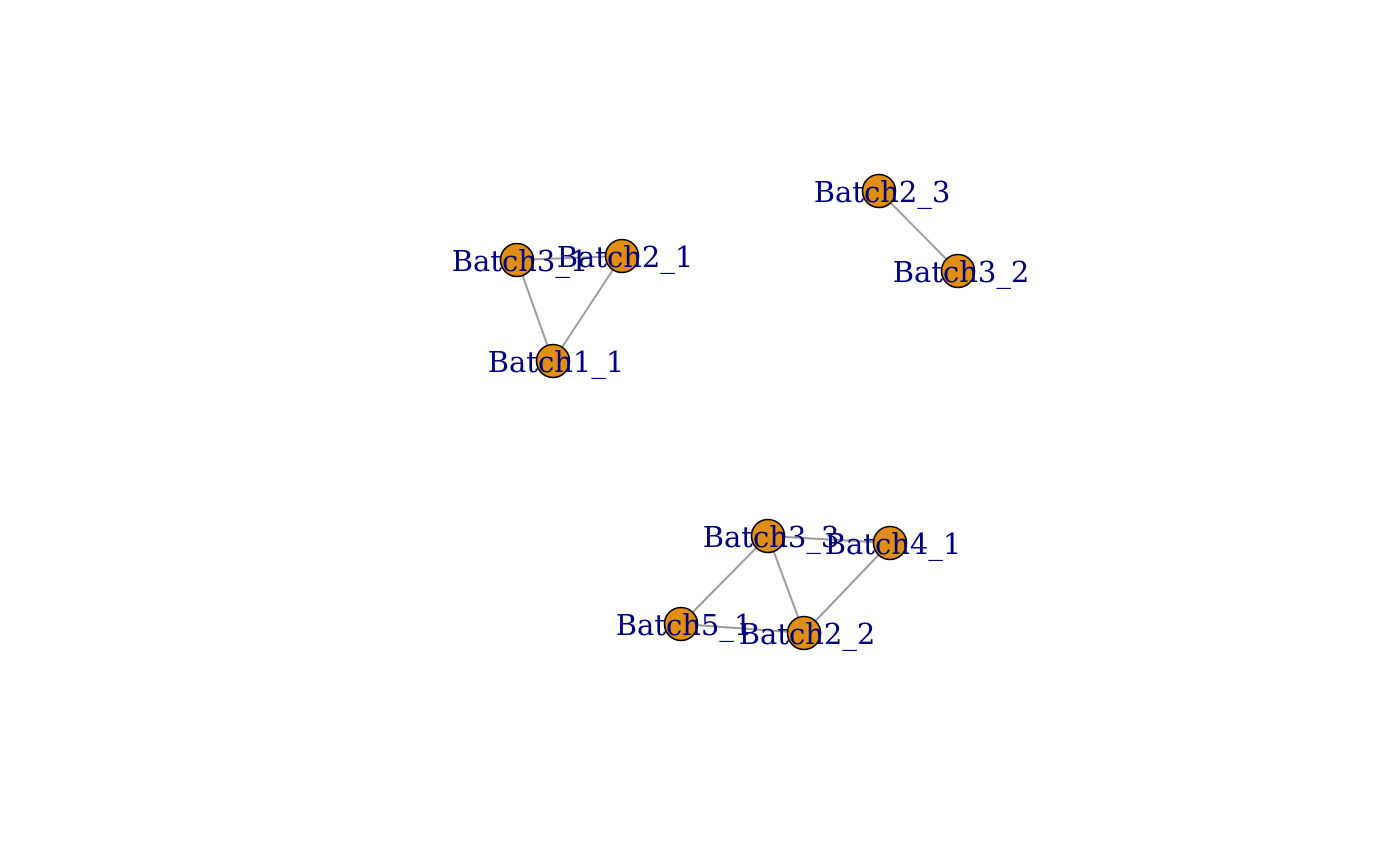 The width and height of the screenshot is (1400, 865). I want to click on node-Batch5_1: Batch5_1, so click(684, 624).